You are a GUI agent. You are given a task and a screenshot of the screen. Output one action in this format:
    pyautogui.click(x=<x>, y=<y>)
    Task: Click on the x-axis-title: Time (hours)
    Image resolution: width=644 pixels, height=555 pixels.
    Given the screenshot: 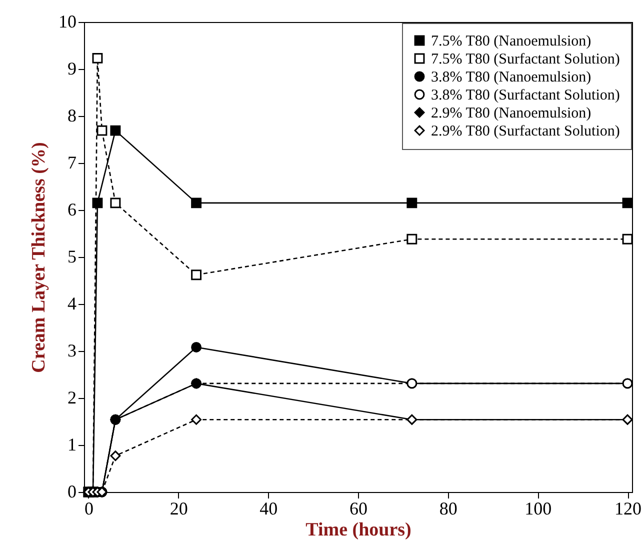 What is the action you would take?
    pyautogui.click(x=359, y=530)
    